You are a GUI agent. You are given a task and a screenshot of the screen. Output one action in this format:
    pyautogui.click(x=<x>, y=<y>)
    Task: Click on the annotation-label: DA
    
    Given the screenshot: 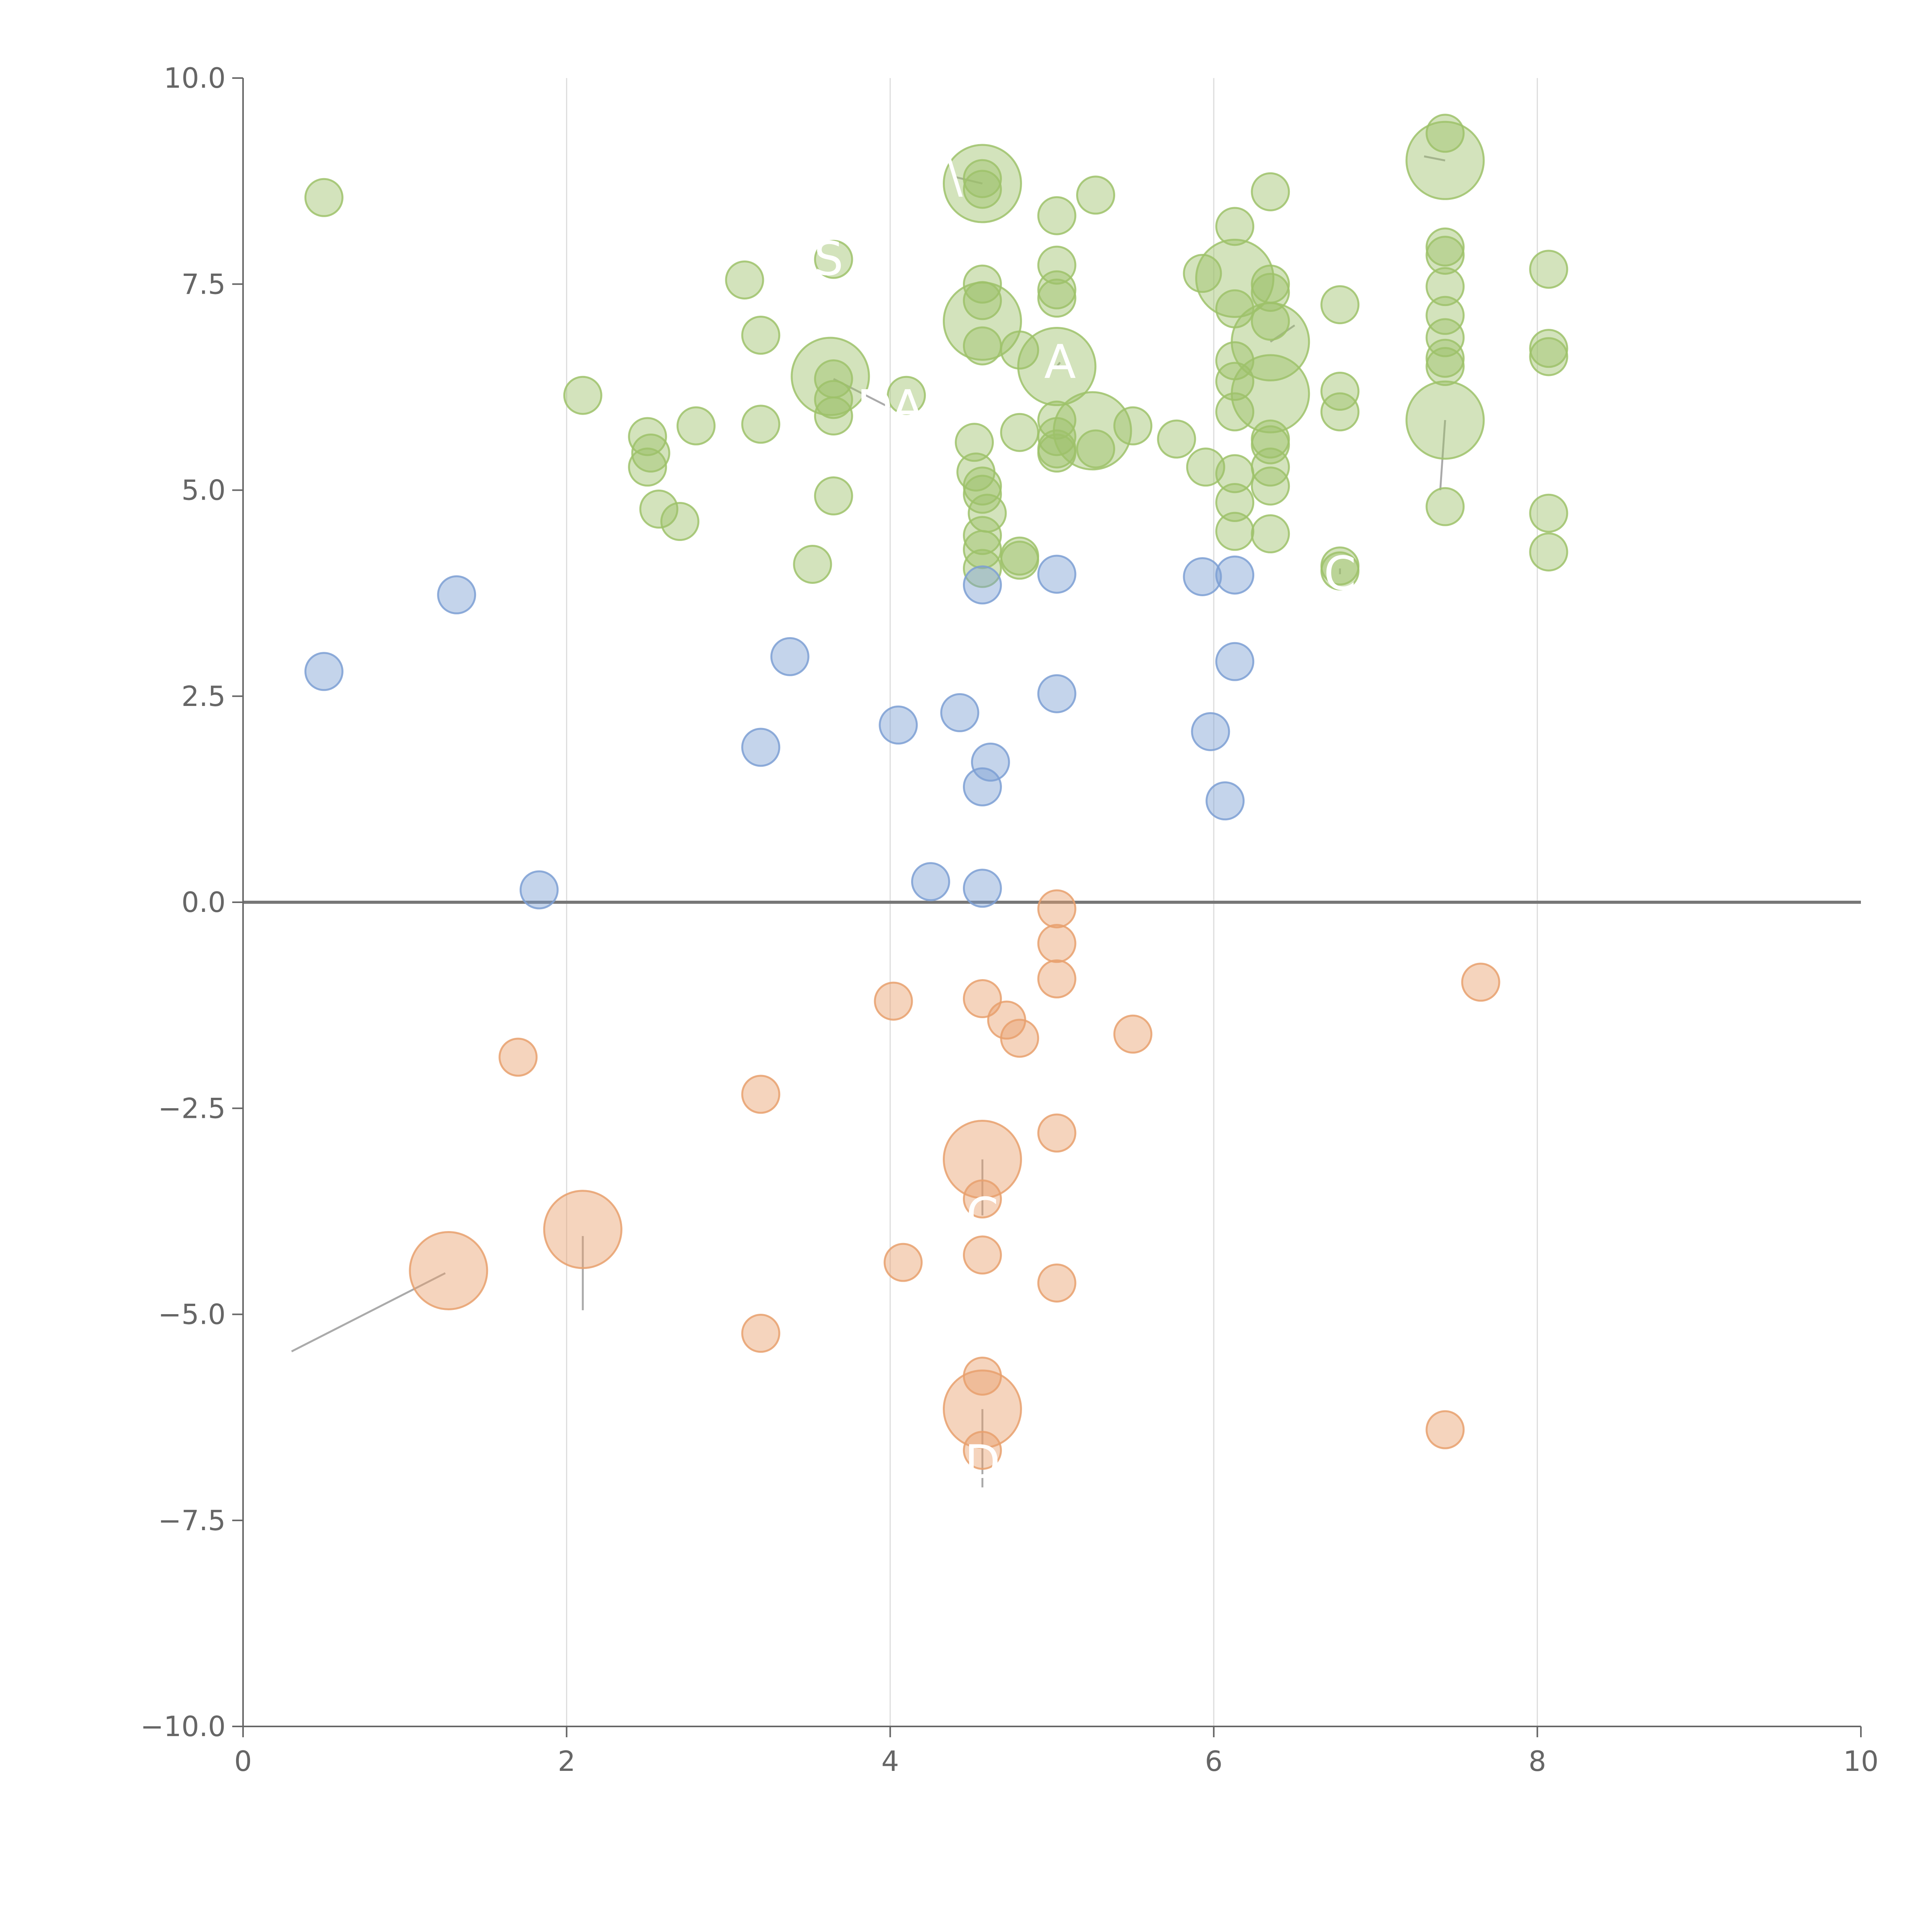 What is the action you would take?
    pyautogui.click(x=890, y=407)
    